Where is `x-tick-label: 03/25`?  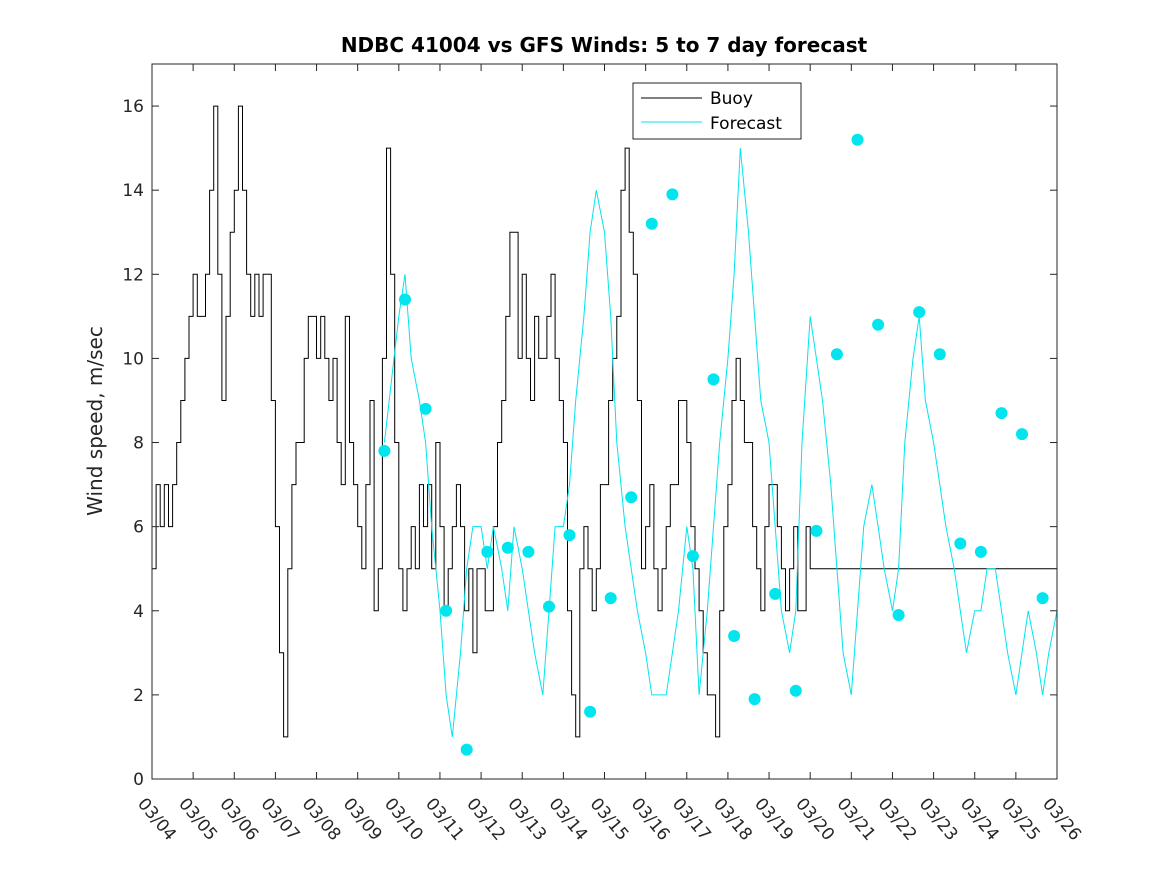
x-tick-label: 03/25 is located at coordinates (1020, 819).